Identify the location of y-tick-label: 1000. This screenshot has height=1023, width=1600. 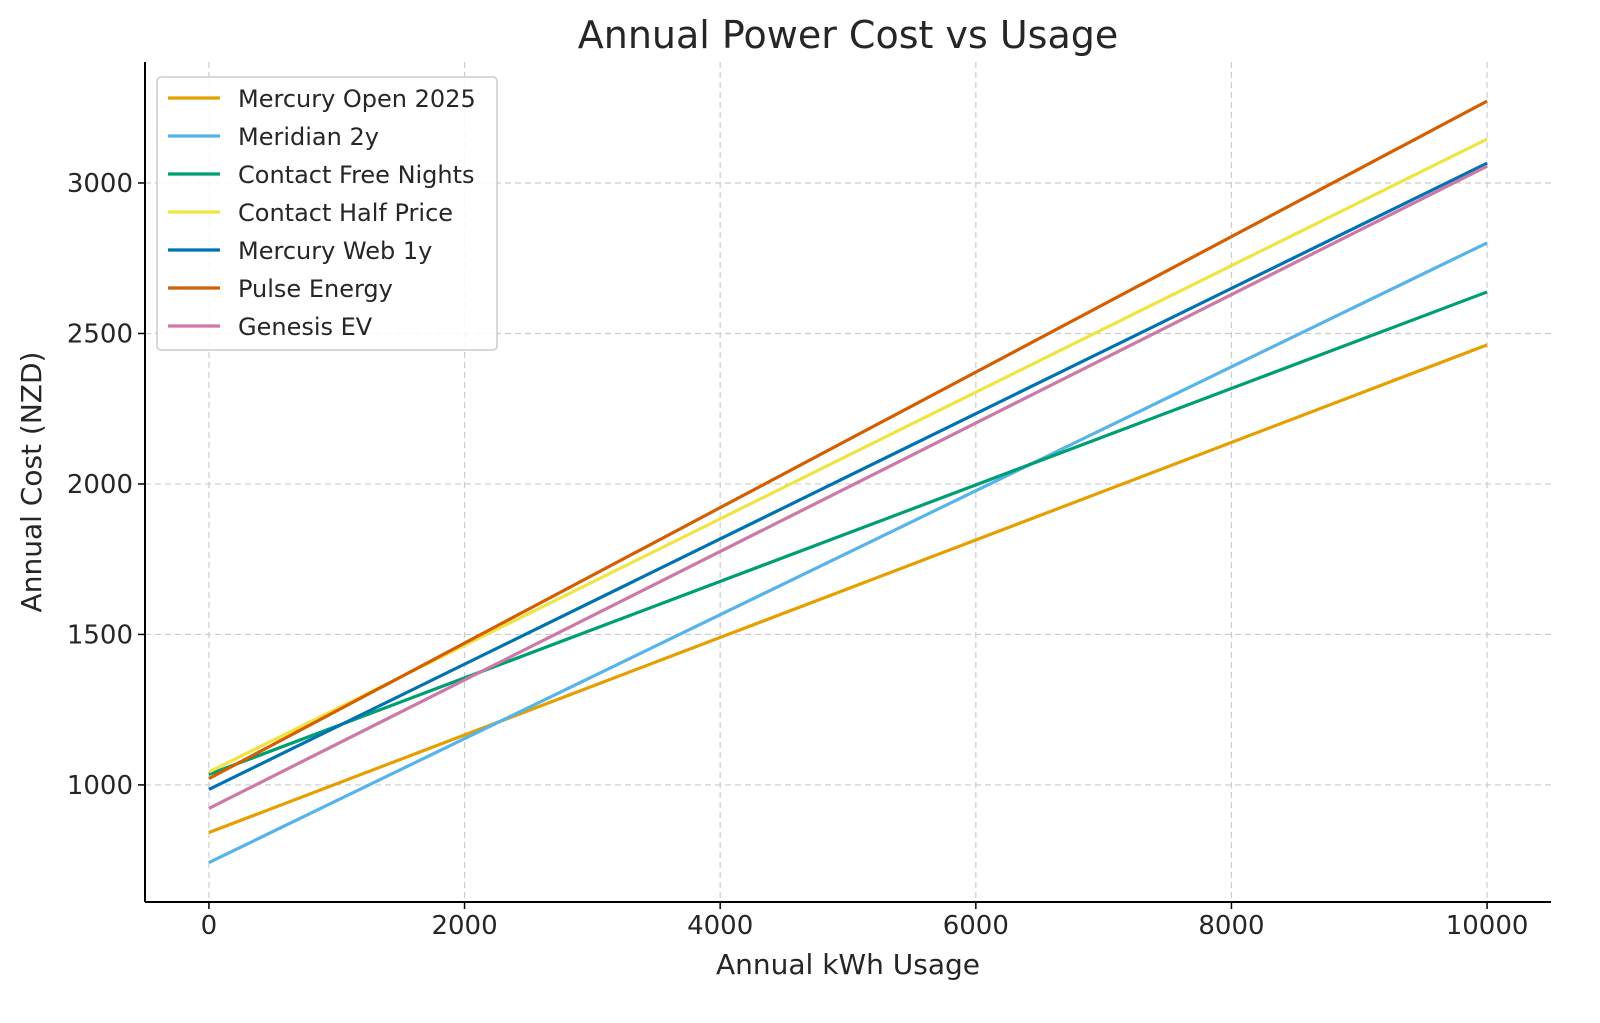
(100, 786).